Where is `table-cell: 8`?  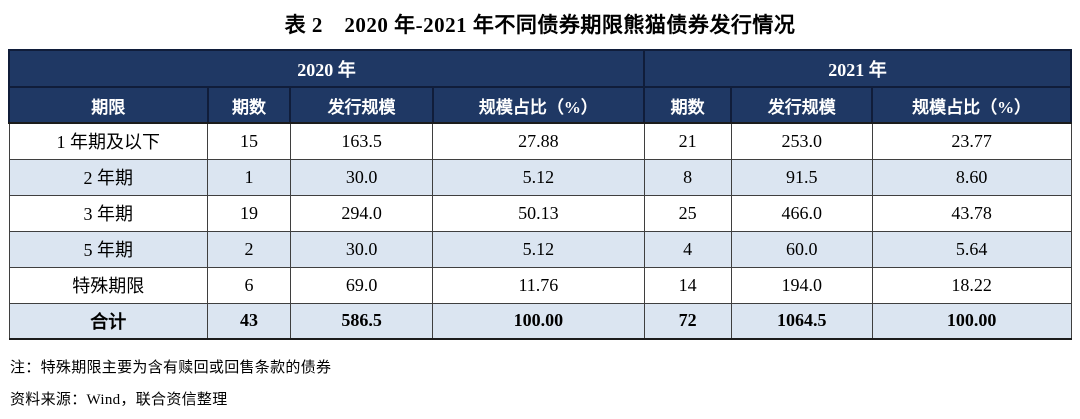 table-cell: 8 is located at coordinates (687, 177).